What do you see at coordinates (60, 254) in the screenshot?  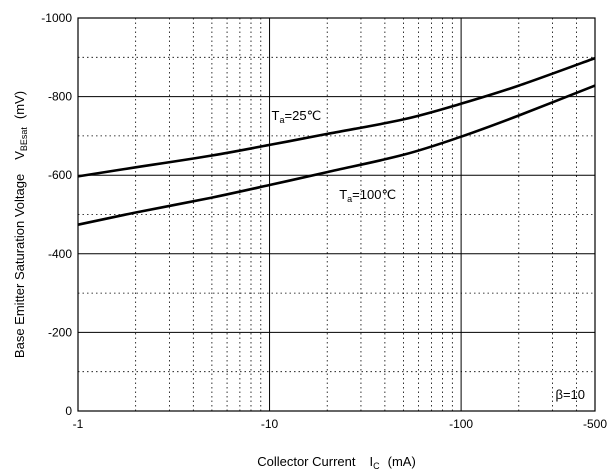 I see `y-tick-label: -400` at bounding box center [60, 254].